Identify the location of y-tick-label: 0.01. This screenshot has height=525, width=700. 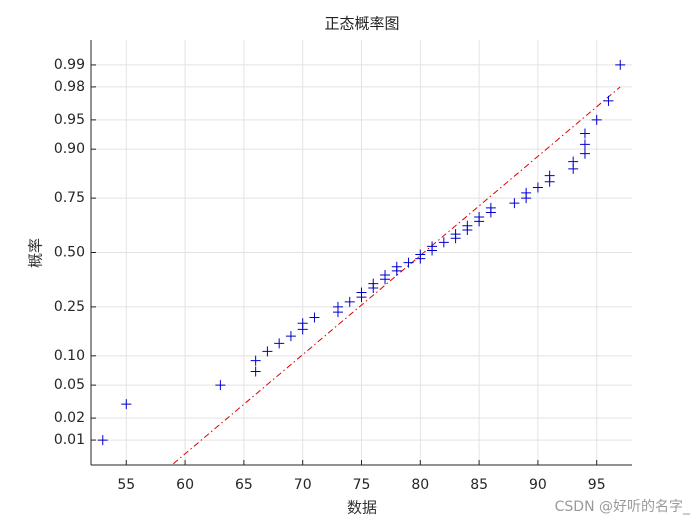
(69, 440).